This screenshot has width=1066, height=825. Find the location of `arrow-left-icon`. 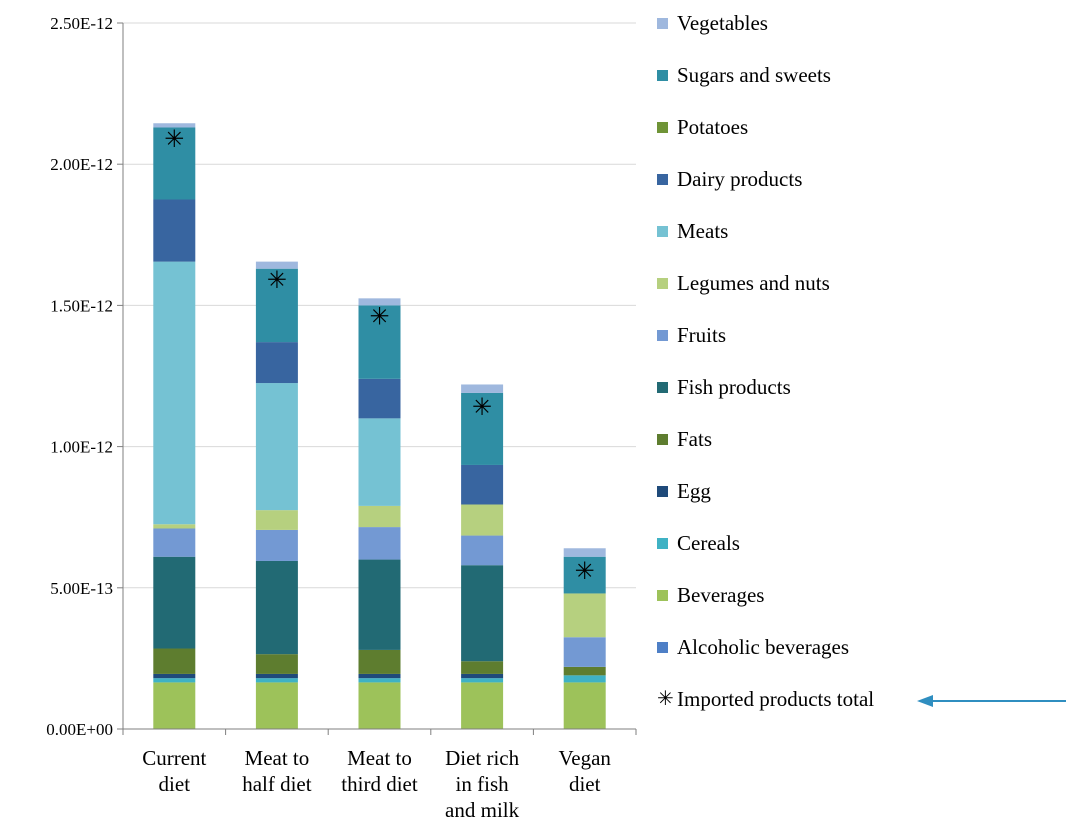

arrow-left-icon is located at coordinates (991, 701).